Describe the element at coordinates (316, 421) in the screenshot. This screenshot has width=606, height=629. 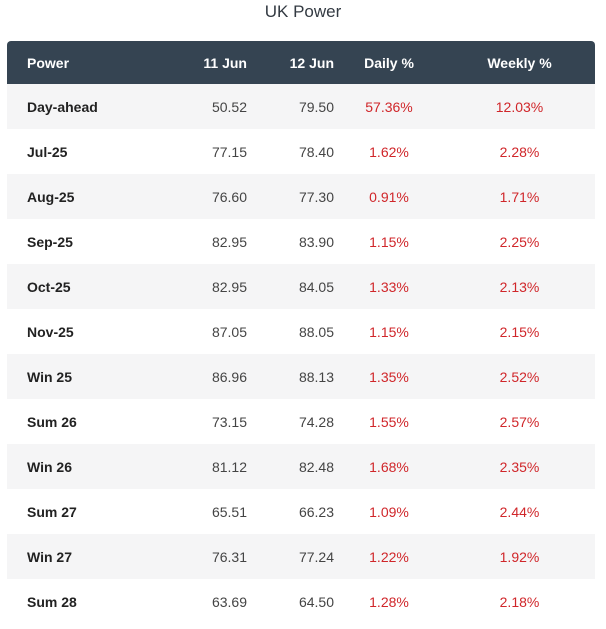
I see `cell-date-2: 74.28` at that location.